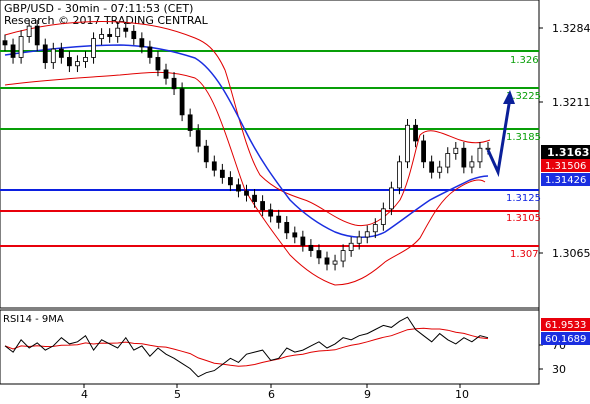  What do you see at coordinates (524, 254) in the screenshot?
I see `level-label-1307: 1.307` at bounding box center [524, 254].